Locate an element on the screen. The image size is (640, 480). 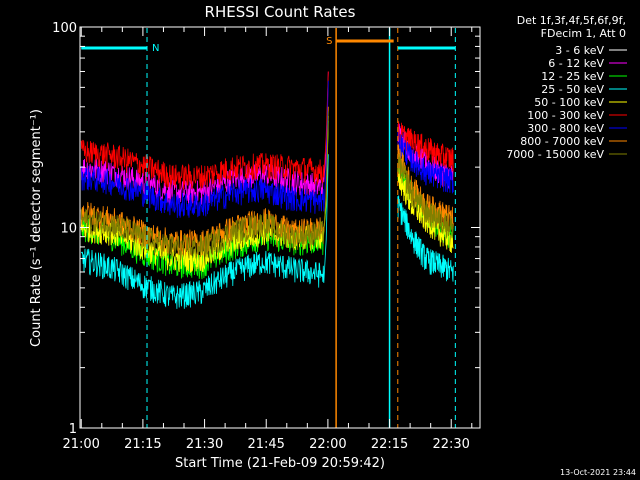
y-tick-label: 10 is located at coordinates (68, 229).